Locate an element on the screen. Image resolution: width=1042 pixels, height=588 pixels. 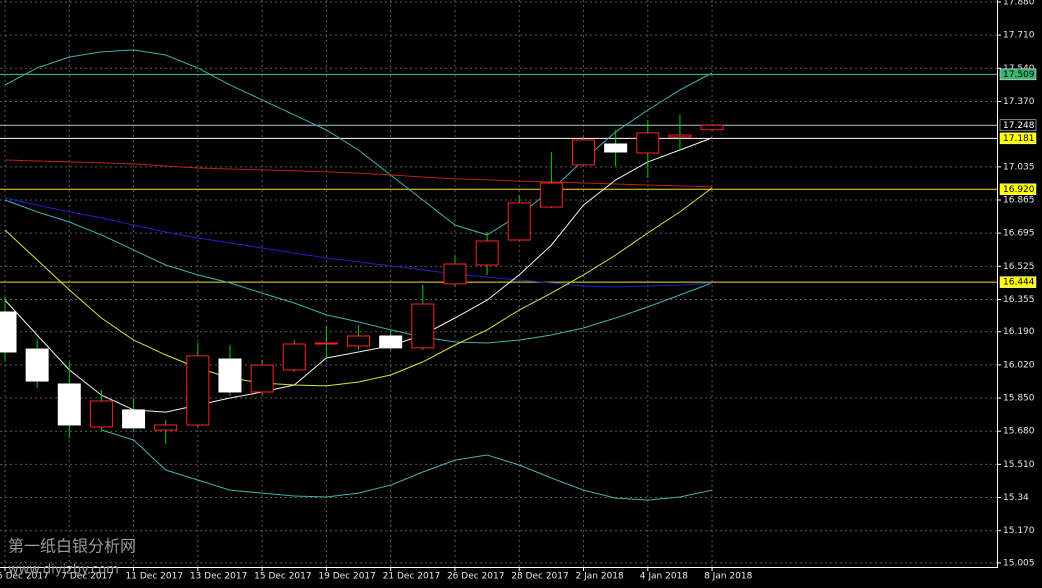
x-tick-label: 13 Dec 2017 is located at coordinates (219, 577).